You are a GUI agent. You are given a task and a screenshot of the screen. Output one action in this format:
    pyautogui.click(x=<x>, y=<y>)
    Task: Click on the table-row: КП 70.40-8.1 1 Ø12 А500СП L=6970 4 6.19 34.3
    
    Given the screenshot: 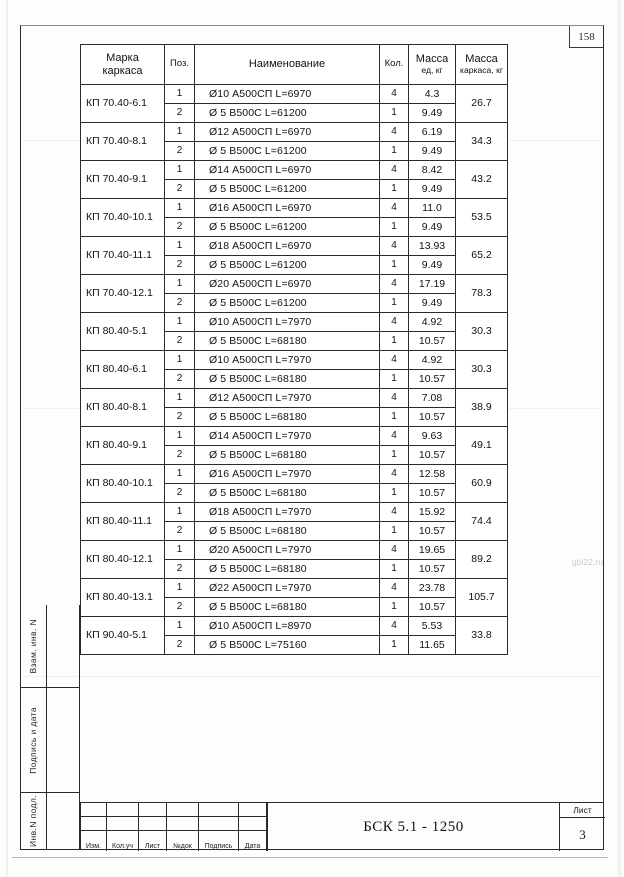 What is the action you would take?
    pyautogui.click(x=294, y=141)
    